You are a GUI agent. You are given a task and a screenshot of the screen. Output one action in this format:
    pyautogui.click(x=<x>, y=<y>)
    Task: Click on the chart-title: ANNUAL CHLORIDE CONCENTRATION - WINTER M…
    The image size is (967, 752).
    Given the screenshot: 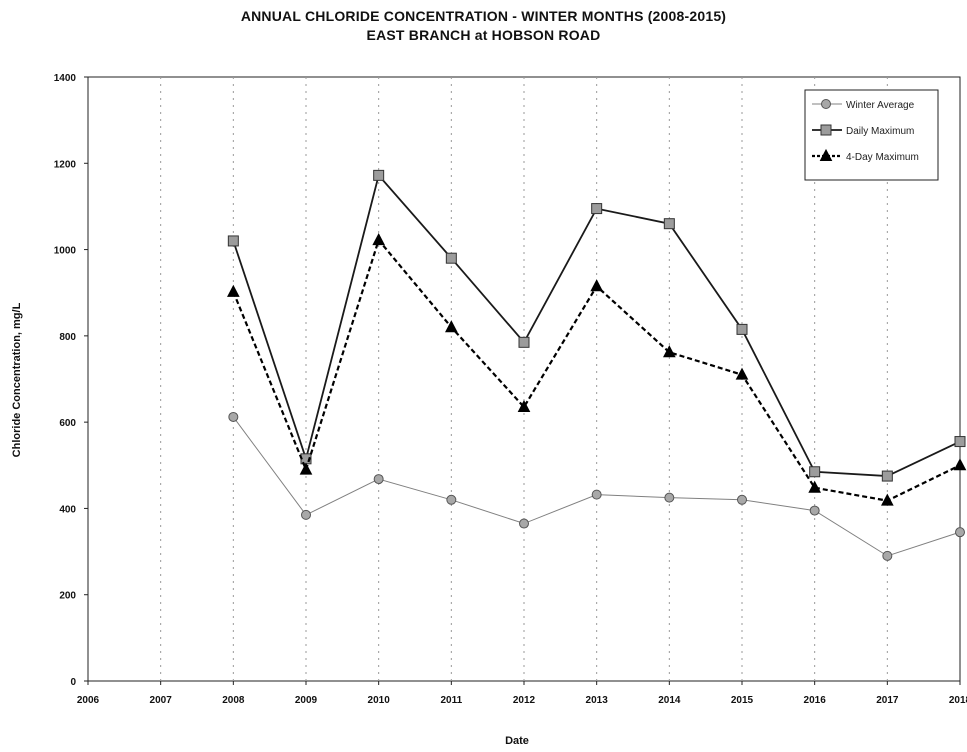 What is the action you would take?
    pyautogui.click(x=483, y=16)
    